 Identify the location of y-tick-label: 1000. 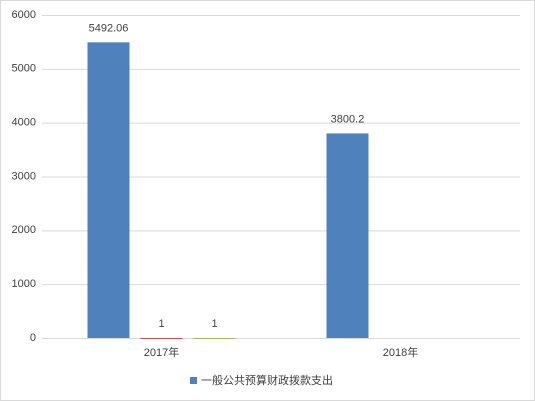
(24, 284).